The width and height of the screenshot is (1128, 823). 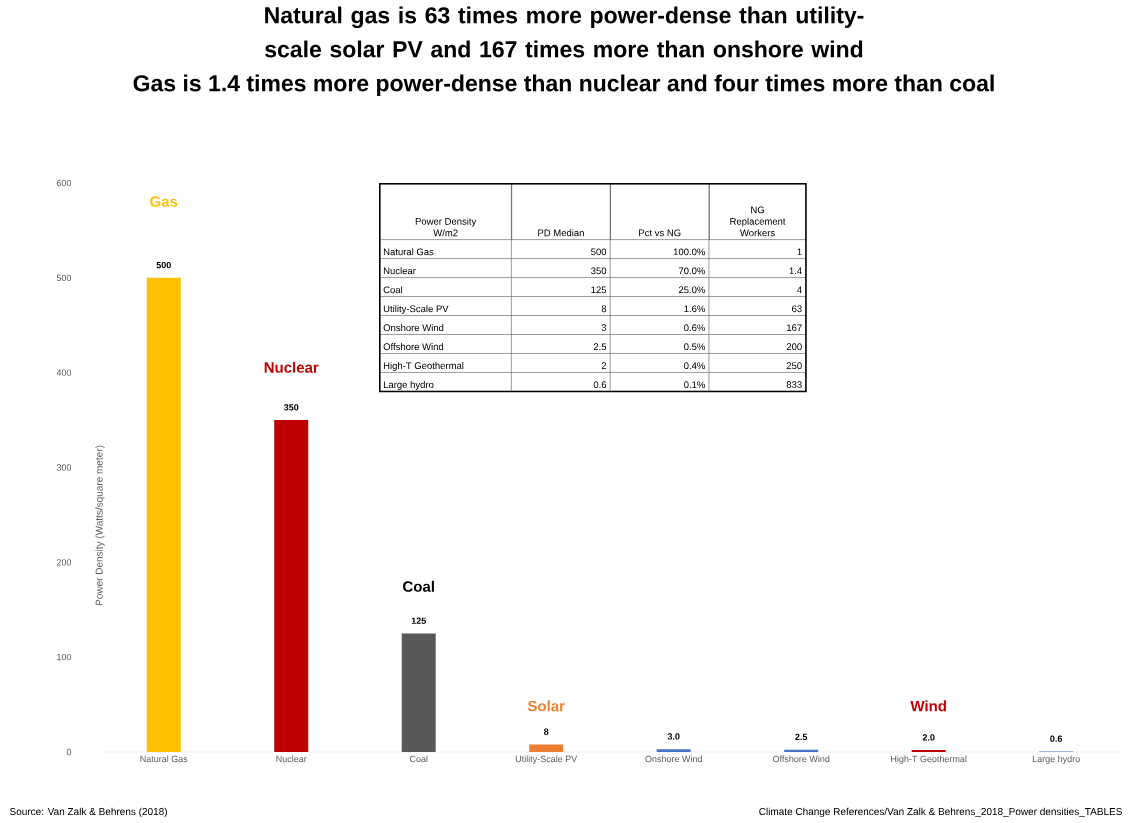 What do you see at coordinates (801, 759) in the screenshot?
I see `x-tick-label: Offshore Wind` at bounding box center [801, 759].